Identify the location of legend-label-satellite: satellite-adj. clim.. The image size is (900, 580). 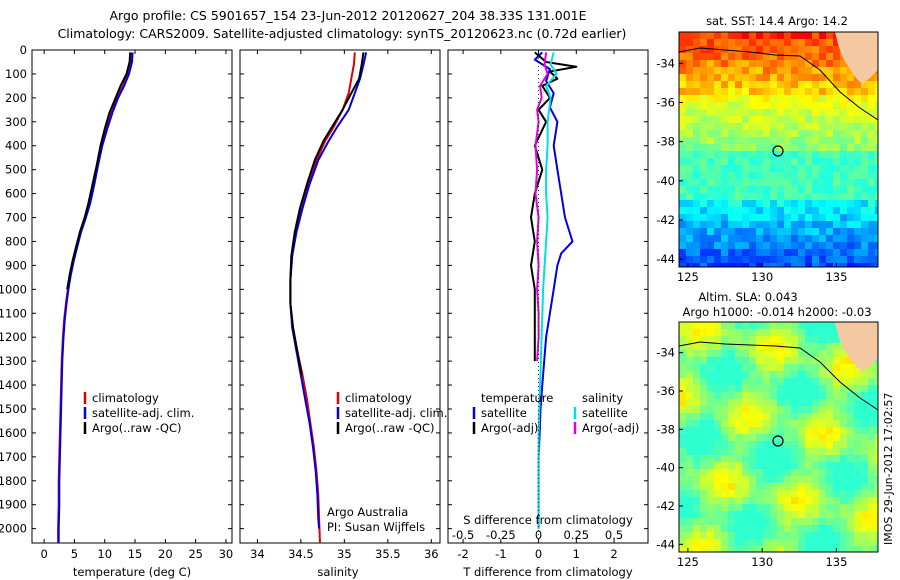
(143, 413).